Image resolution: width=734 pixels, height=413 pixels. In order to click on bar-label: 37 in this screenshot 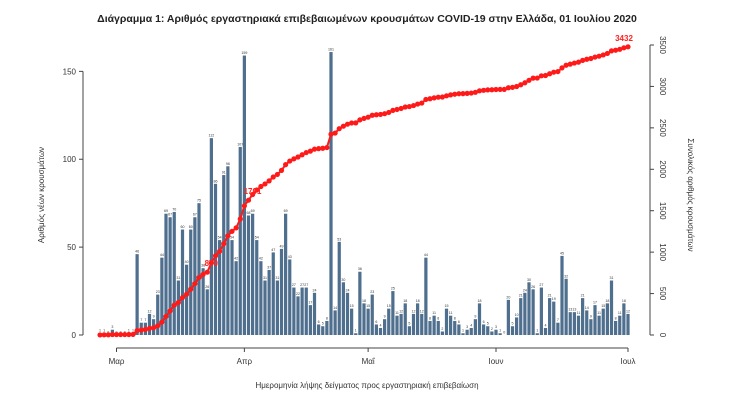, I will do `click(269, 267)`.